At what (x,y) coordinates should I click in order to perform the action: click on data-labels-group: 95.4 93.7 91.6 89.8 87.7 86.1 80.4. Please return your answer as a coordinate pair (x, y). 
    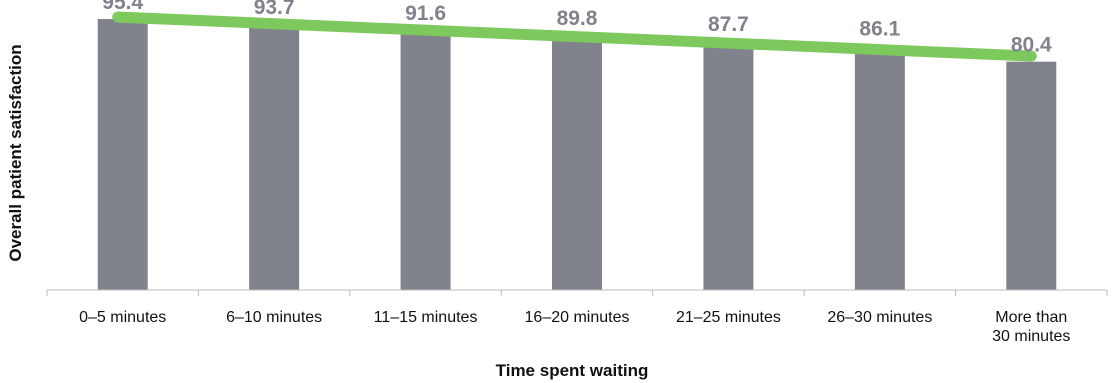
    Looking at the image, I should click on (577, 28).